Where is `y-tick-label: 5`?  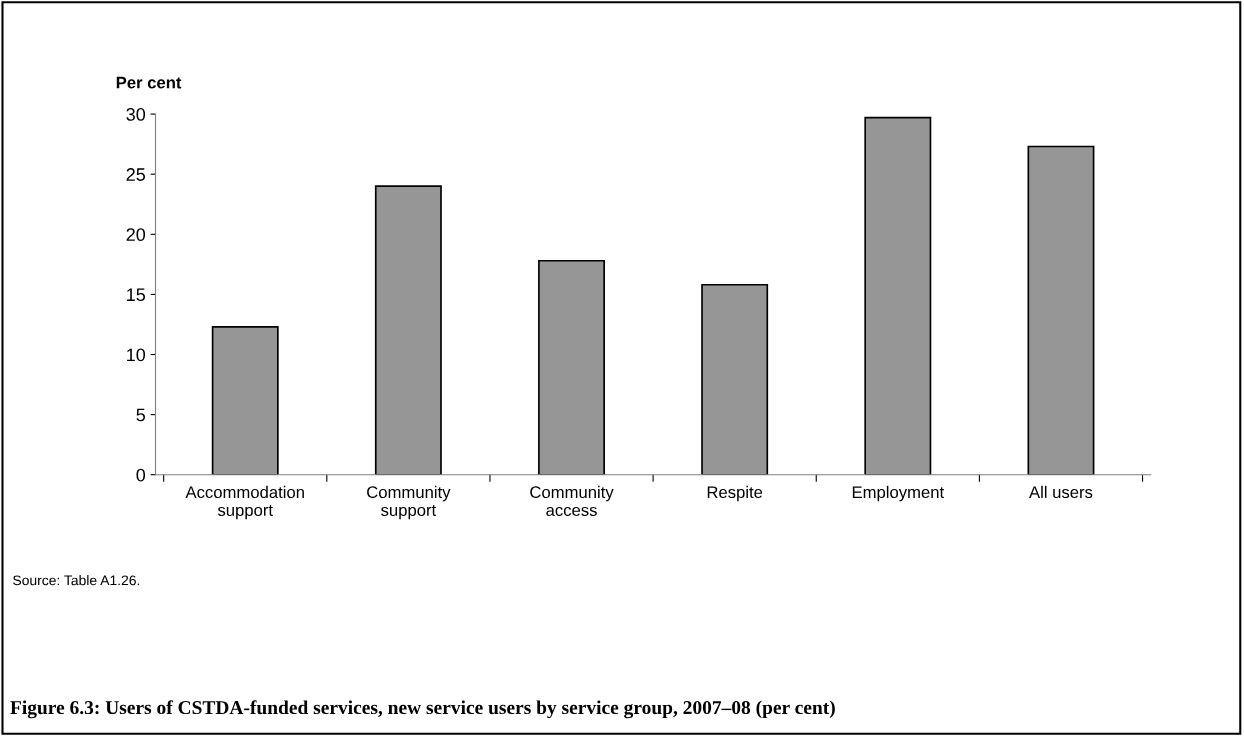 y-tick-label: 5 is located at coordinates (141, 415).